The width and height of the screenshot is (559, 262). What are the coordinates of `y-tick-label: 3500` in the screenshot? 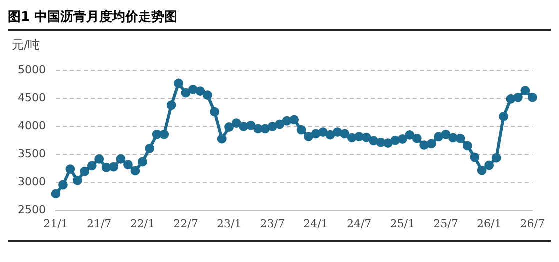 It's located at (32, 154).